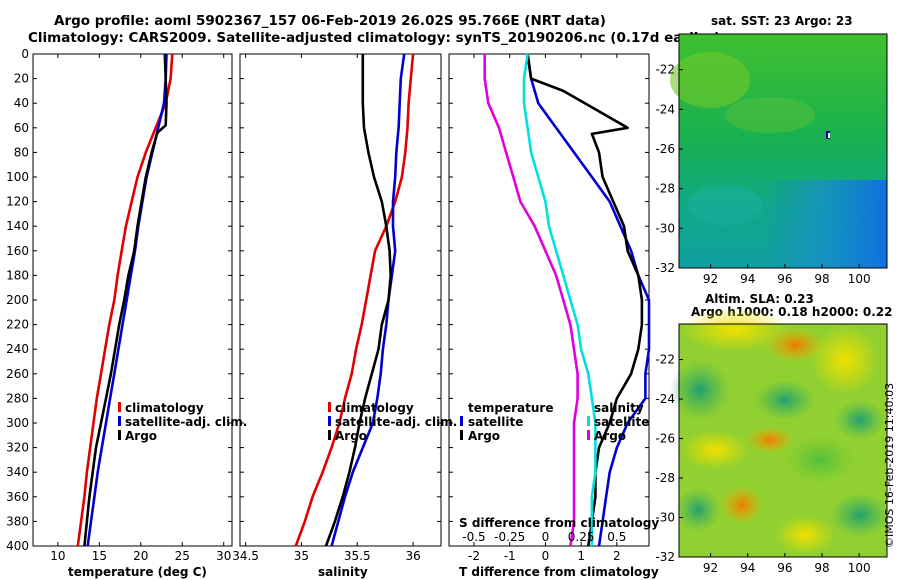  Describe the element at coordinates (182, 556) in the screenshot. I see `x-tick-label: 25` at that location.